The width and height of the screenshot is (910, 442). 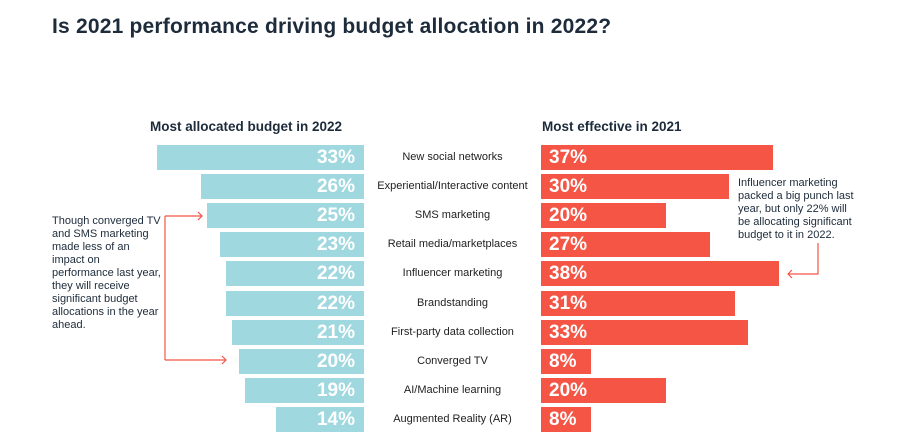 I want to click on category-label: New social networks, so click(x=452, y=157).